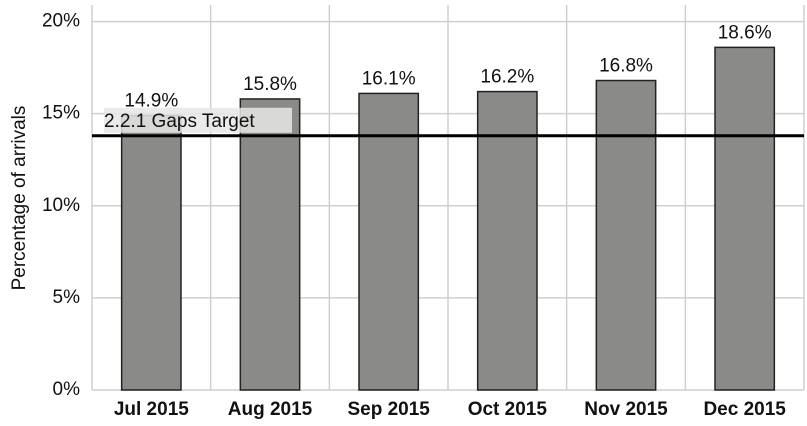 This screenshot has height=426, width=807. Describe the element at coordinates (270, 84) in the screenshot. I see `data-label: 15.8%` at that location.